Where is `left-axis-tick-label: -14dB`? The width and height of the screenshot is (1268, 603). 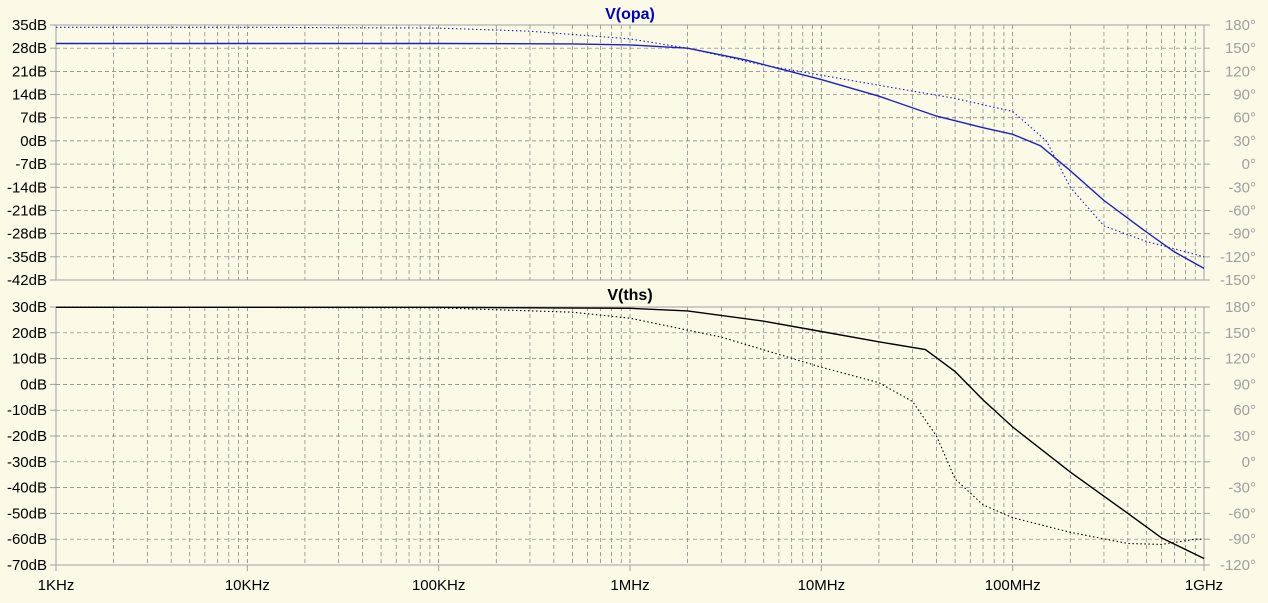 left-axis-tick-label: -14dB is located at coordinates (27, 187).